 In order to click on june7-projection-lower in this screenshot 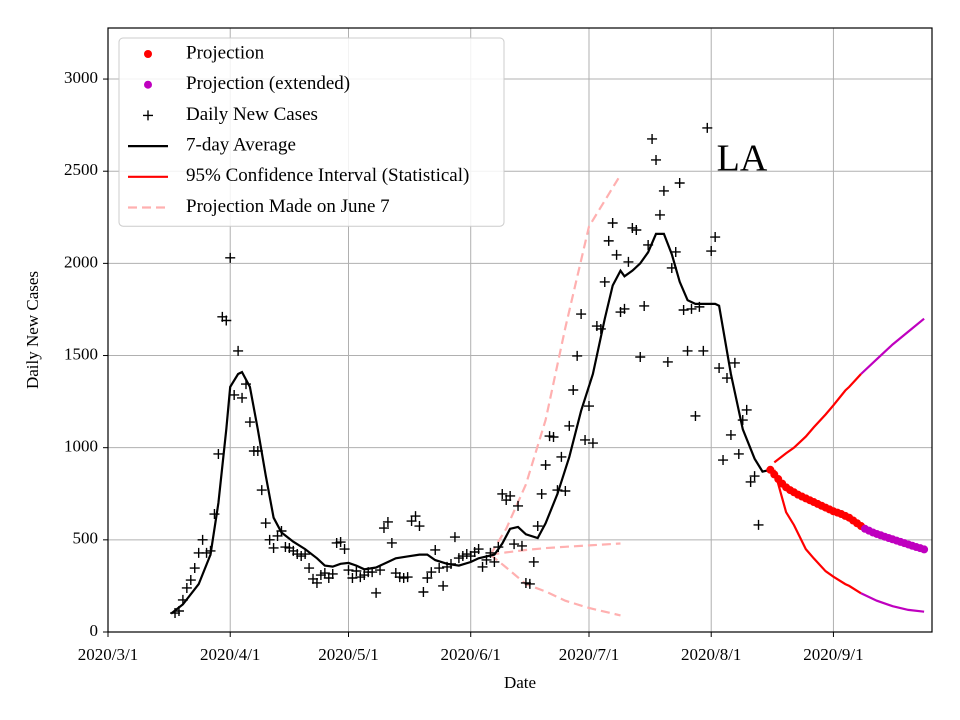, I will do `click(555, 585)`.